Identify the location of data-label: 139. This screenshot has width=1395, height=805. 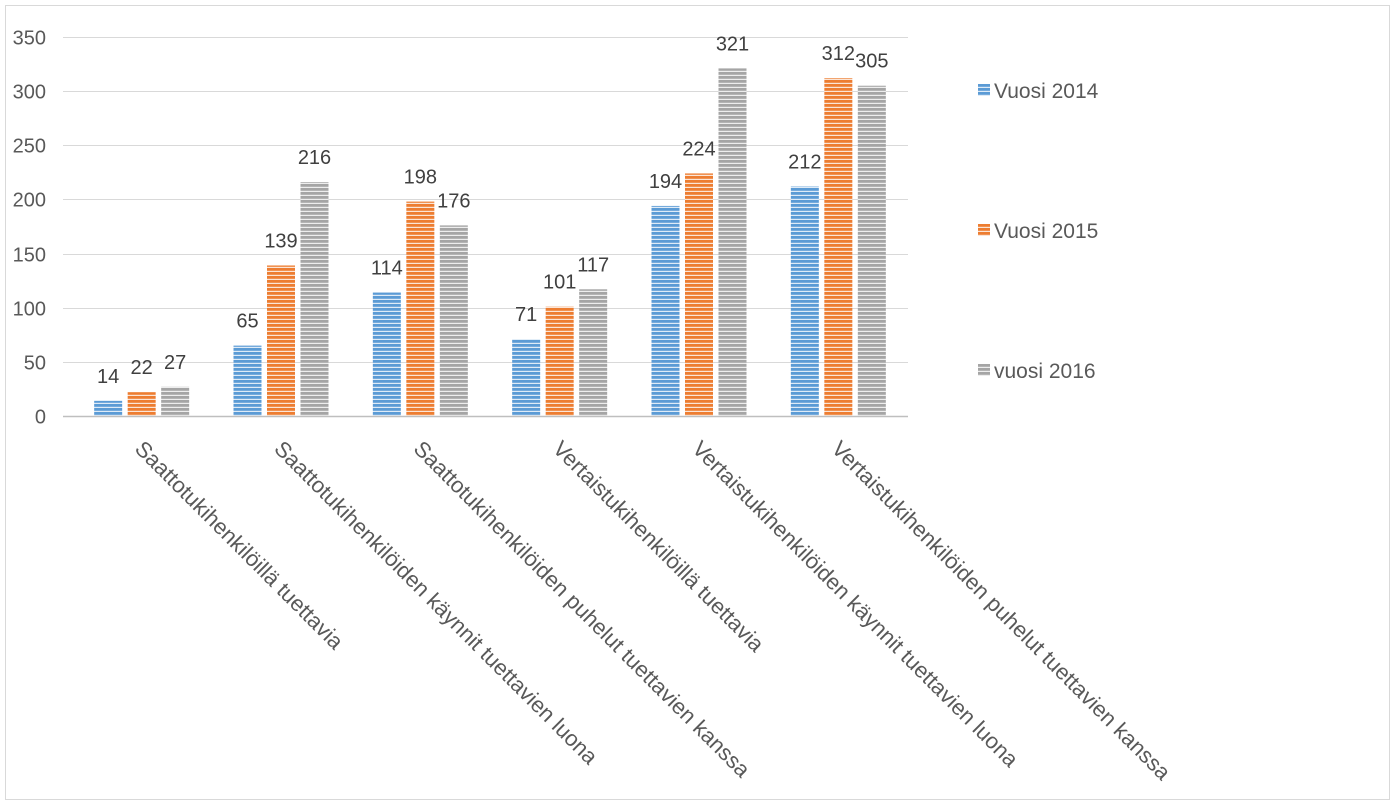
(280, 241).